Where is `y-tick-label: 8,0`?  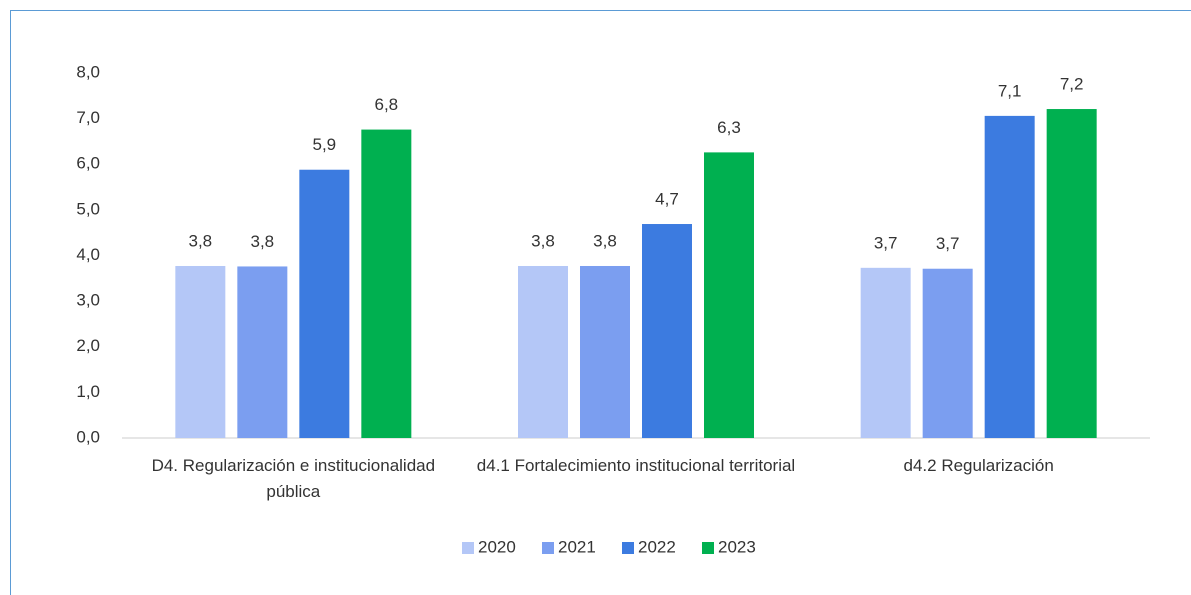
y-tick-label: 8,0 is located at coordinates (88, 71).